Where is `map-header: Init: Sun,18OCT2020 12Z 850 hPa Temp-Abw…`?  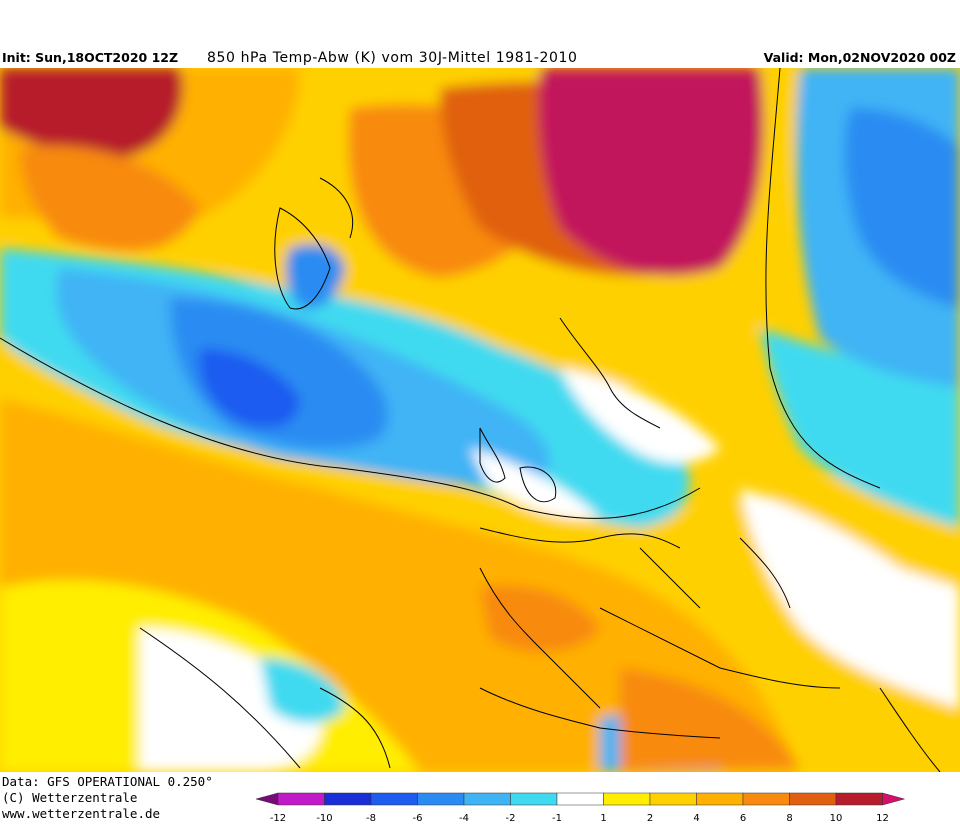
map-header: Init: Sun,18OCT2020 12Z 850 hPa Temp-Abw… is located at coordinates (480, 58).